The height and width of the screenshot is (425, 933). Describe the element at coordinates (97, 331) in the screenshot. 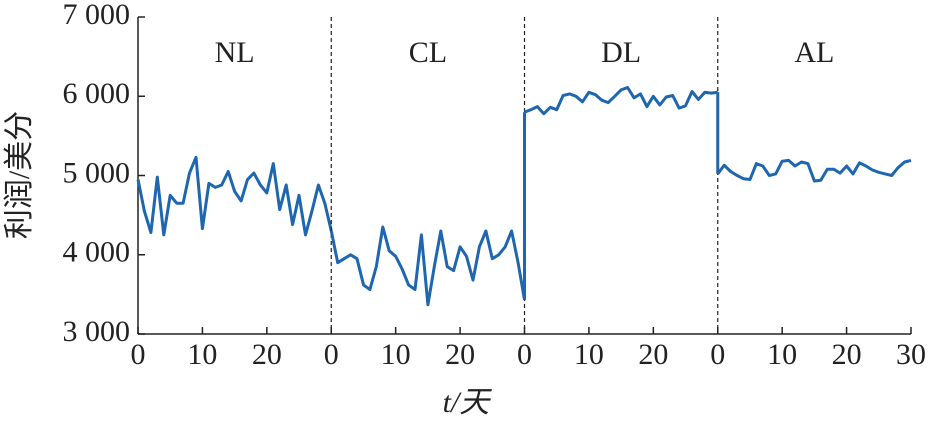

I see `y-tick-label: 3 000` at that location.